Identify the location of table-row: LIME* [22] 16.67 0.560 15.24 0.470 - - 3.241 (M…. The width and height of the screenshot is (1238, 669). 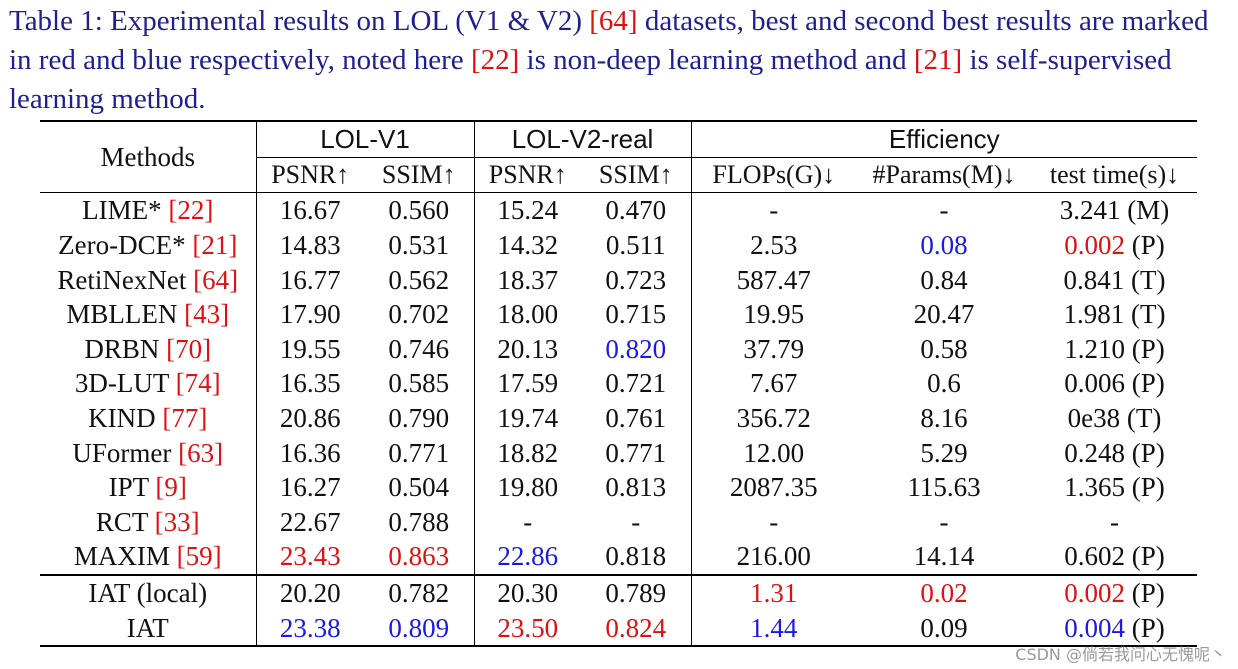
(618, 210).